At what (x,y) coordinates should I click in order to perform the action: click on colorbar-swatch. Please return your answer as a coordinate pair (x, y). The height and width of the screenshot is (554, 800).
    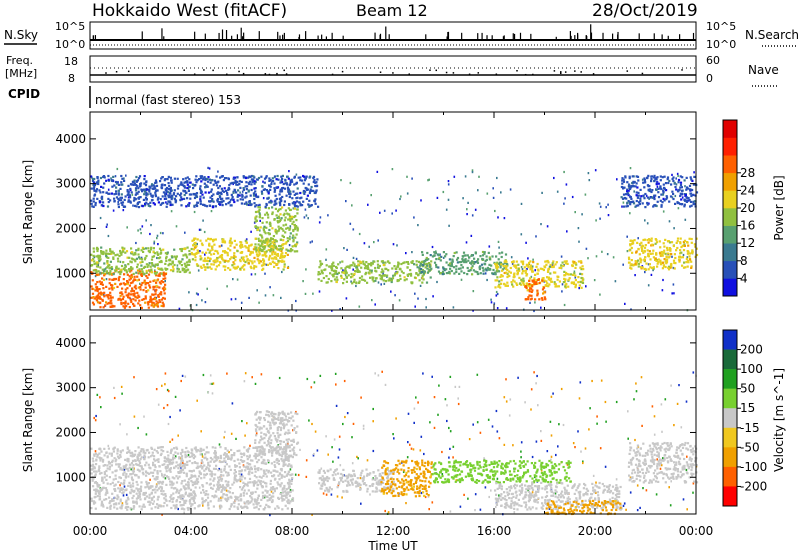
    Looking at the image, I should click on (730, 199).